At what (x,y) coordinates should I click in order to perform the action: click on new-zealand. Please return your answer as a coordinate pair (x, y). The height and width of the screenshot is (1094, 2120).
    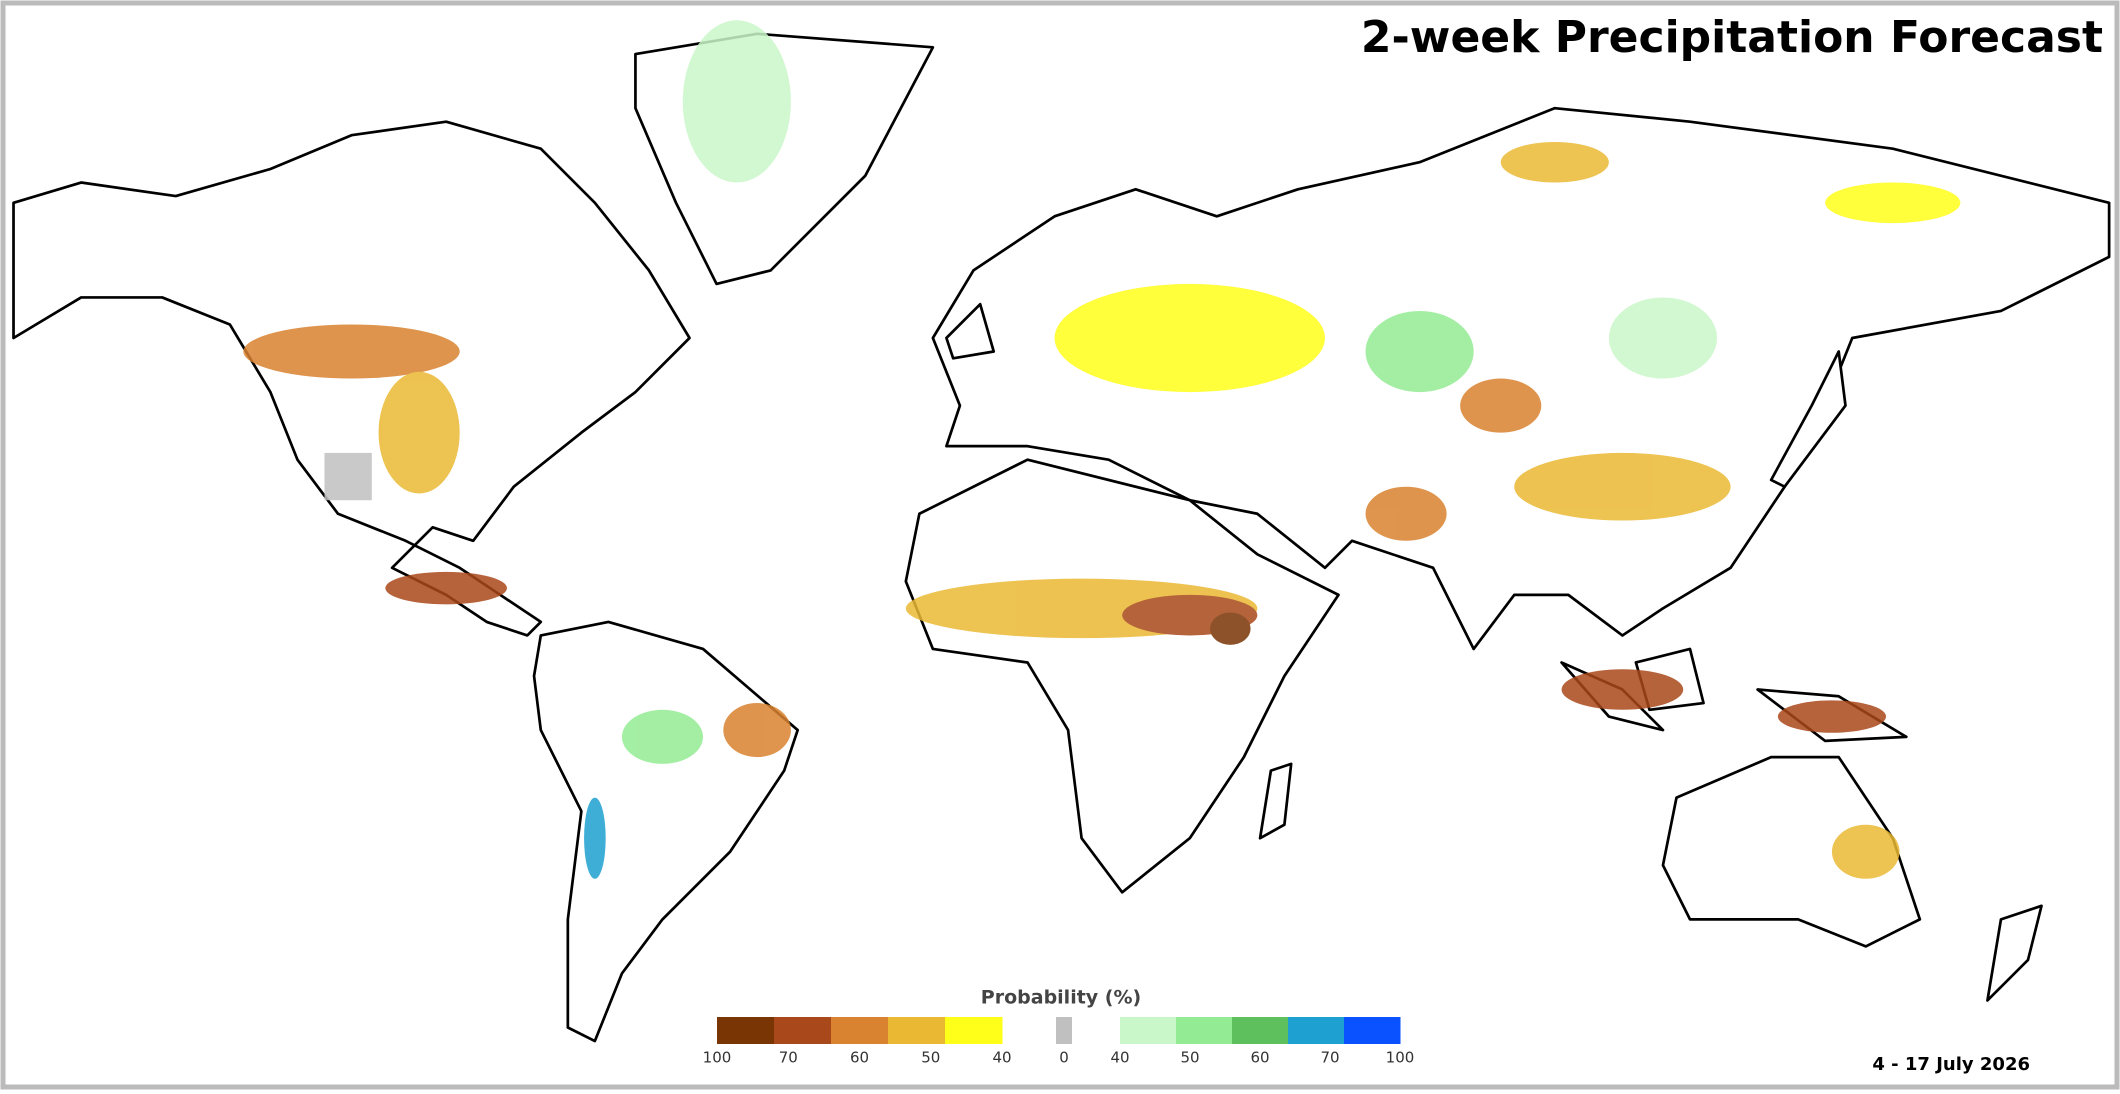
    Looking at the image, I should click on (2014, 953).